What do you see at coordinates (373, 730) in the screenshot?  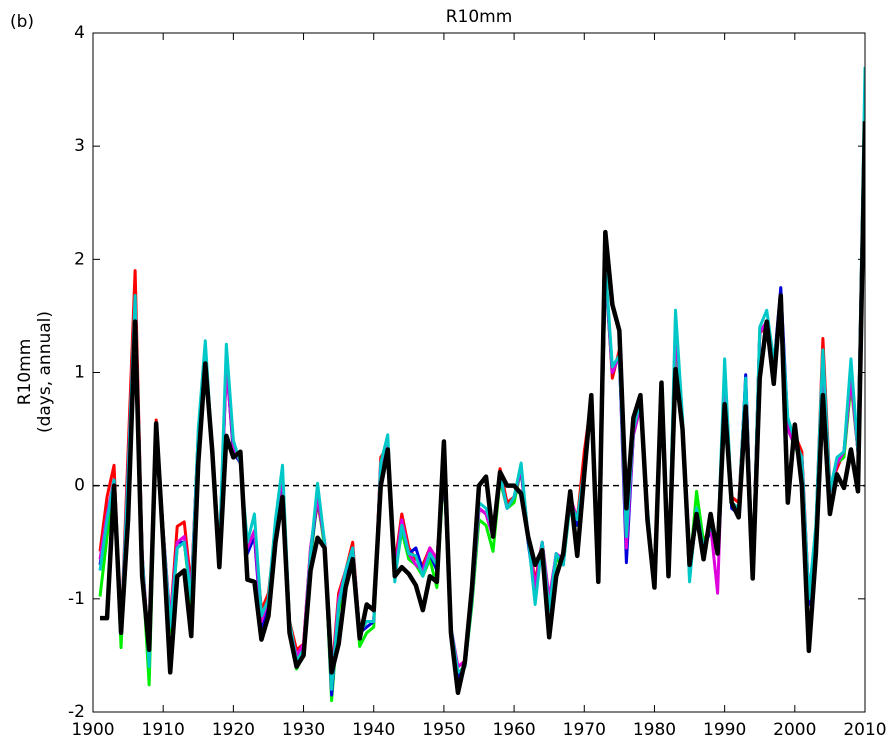 I see `x-tick-label: 1940` at bounding box center [373, 730].